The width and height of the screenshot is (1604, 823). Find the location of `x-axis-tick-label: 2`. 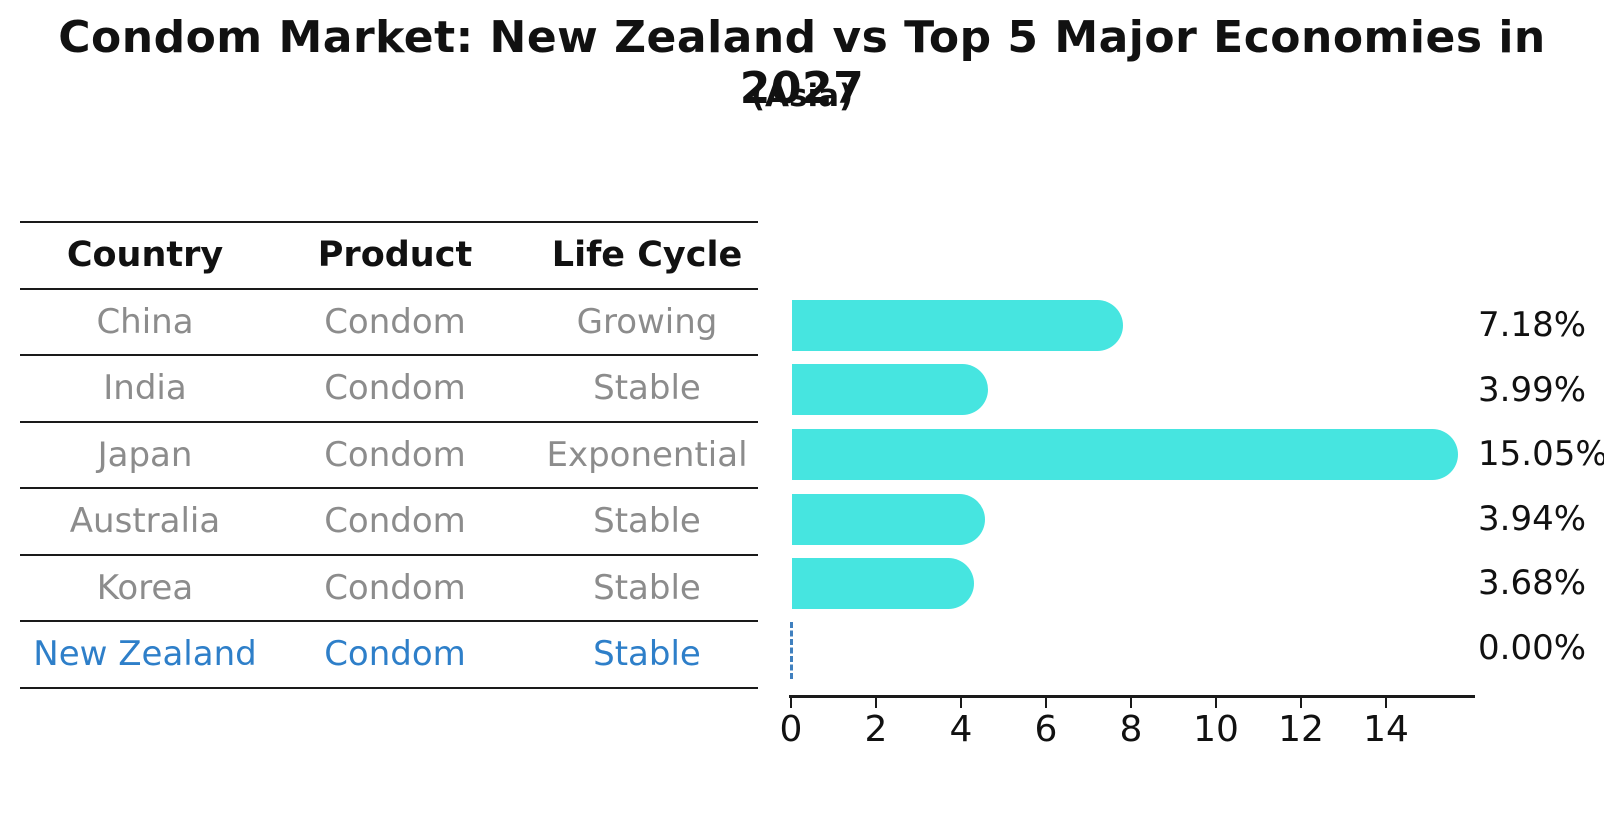

x-axis-tick-label: 2 is located at coordinates (876, 729).